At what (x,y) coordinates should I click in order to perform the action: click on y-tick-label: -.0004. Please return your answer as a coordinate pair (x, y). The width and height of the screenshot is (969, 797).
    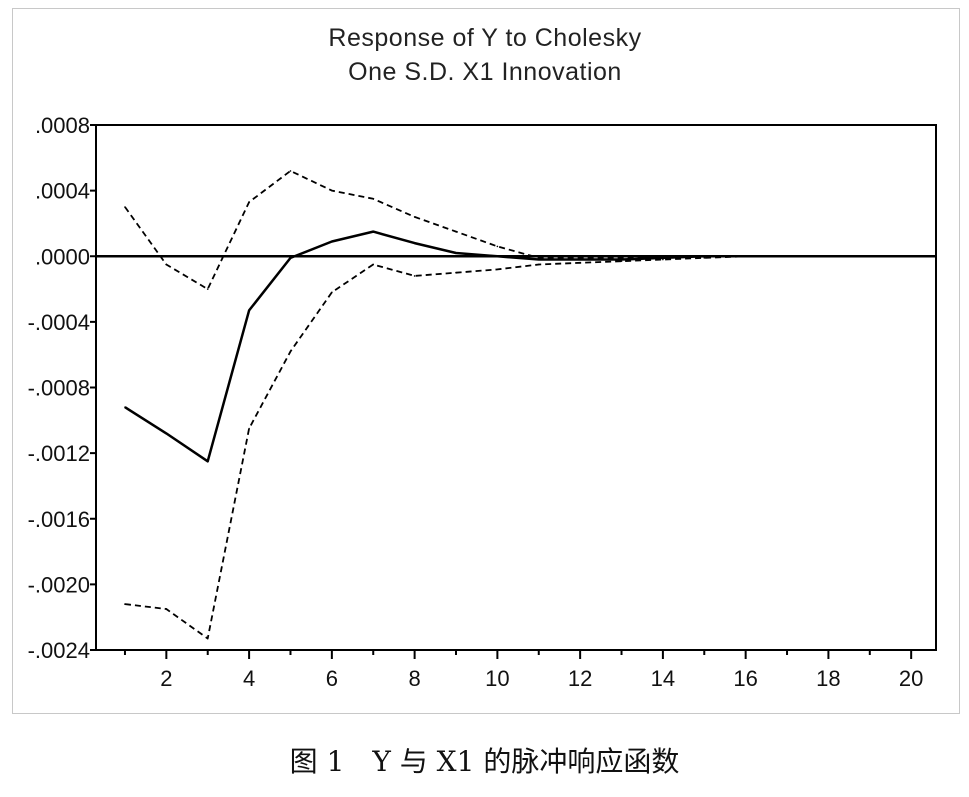
    Looking at the image, I should click on (59, 322).